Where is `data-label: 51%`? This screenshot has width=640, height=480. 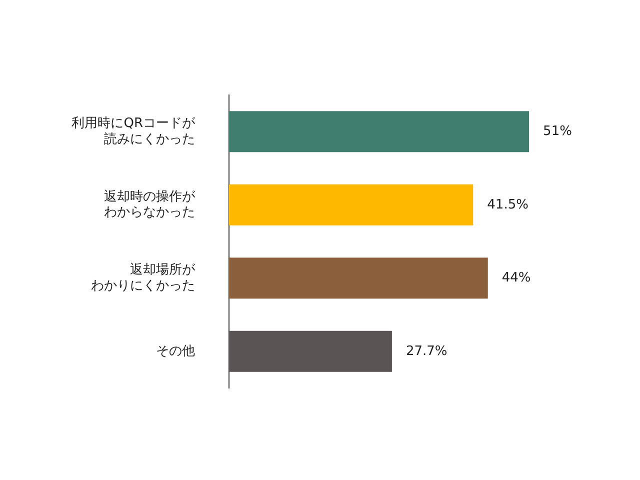 data-label: 51% is located at coordinates (557, 131).